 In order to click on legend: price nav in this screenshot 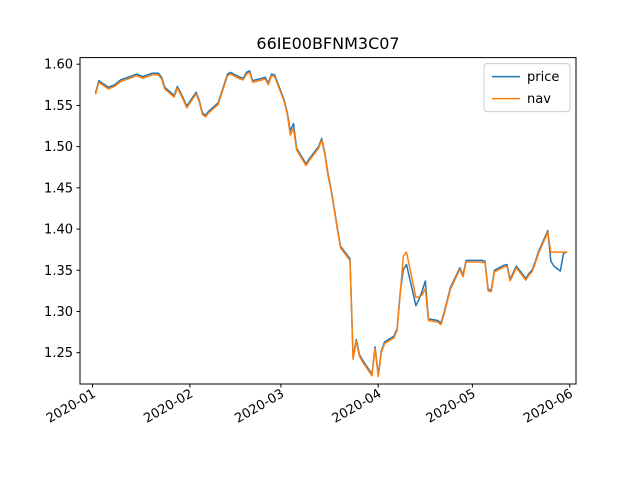, I will do `click(527, 88)`.